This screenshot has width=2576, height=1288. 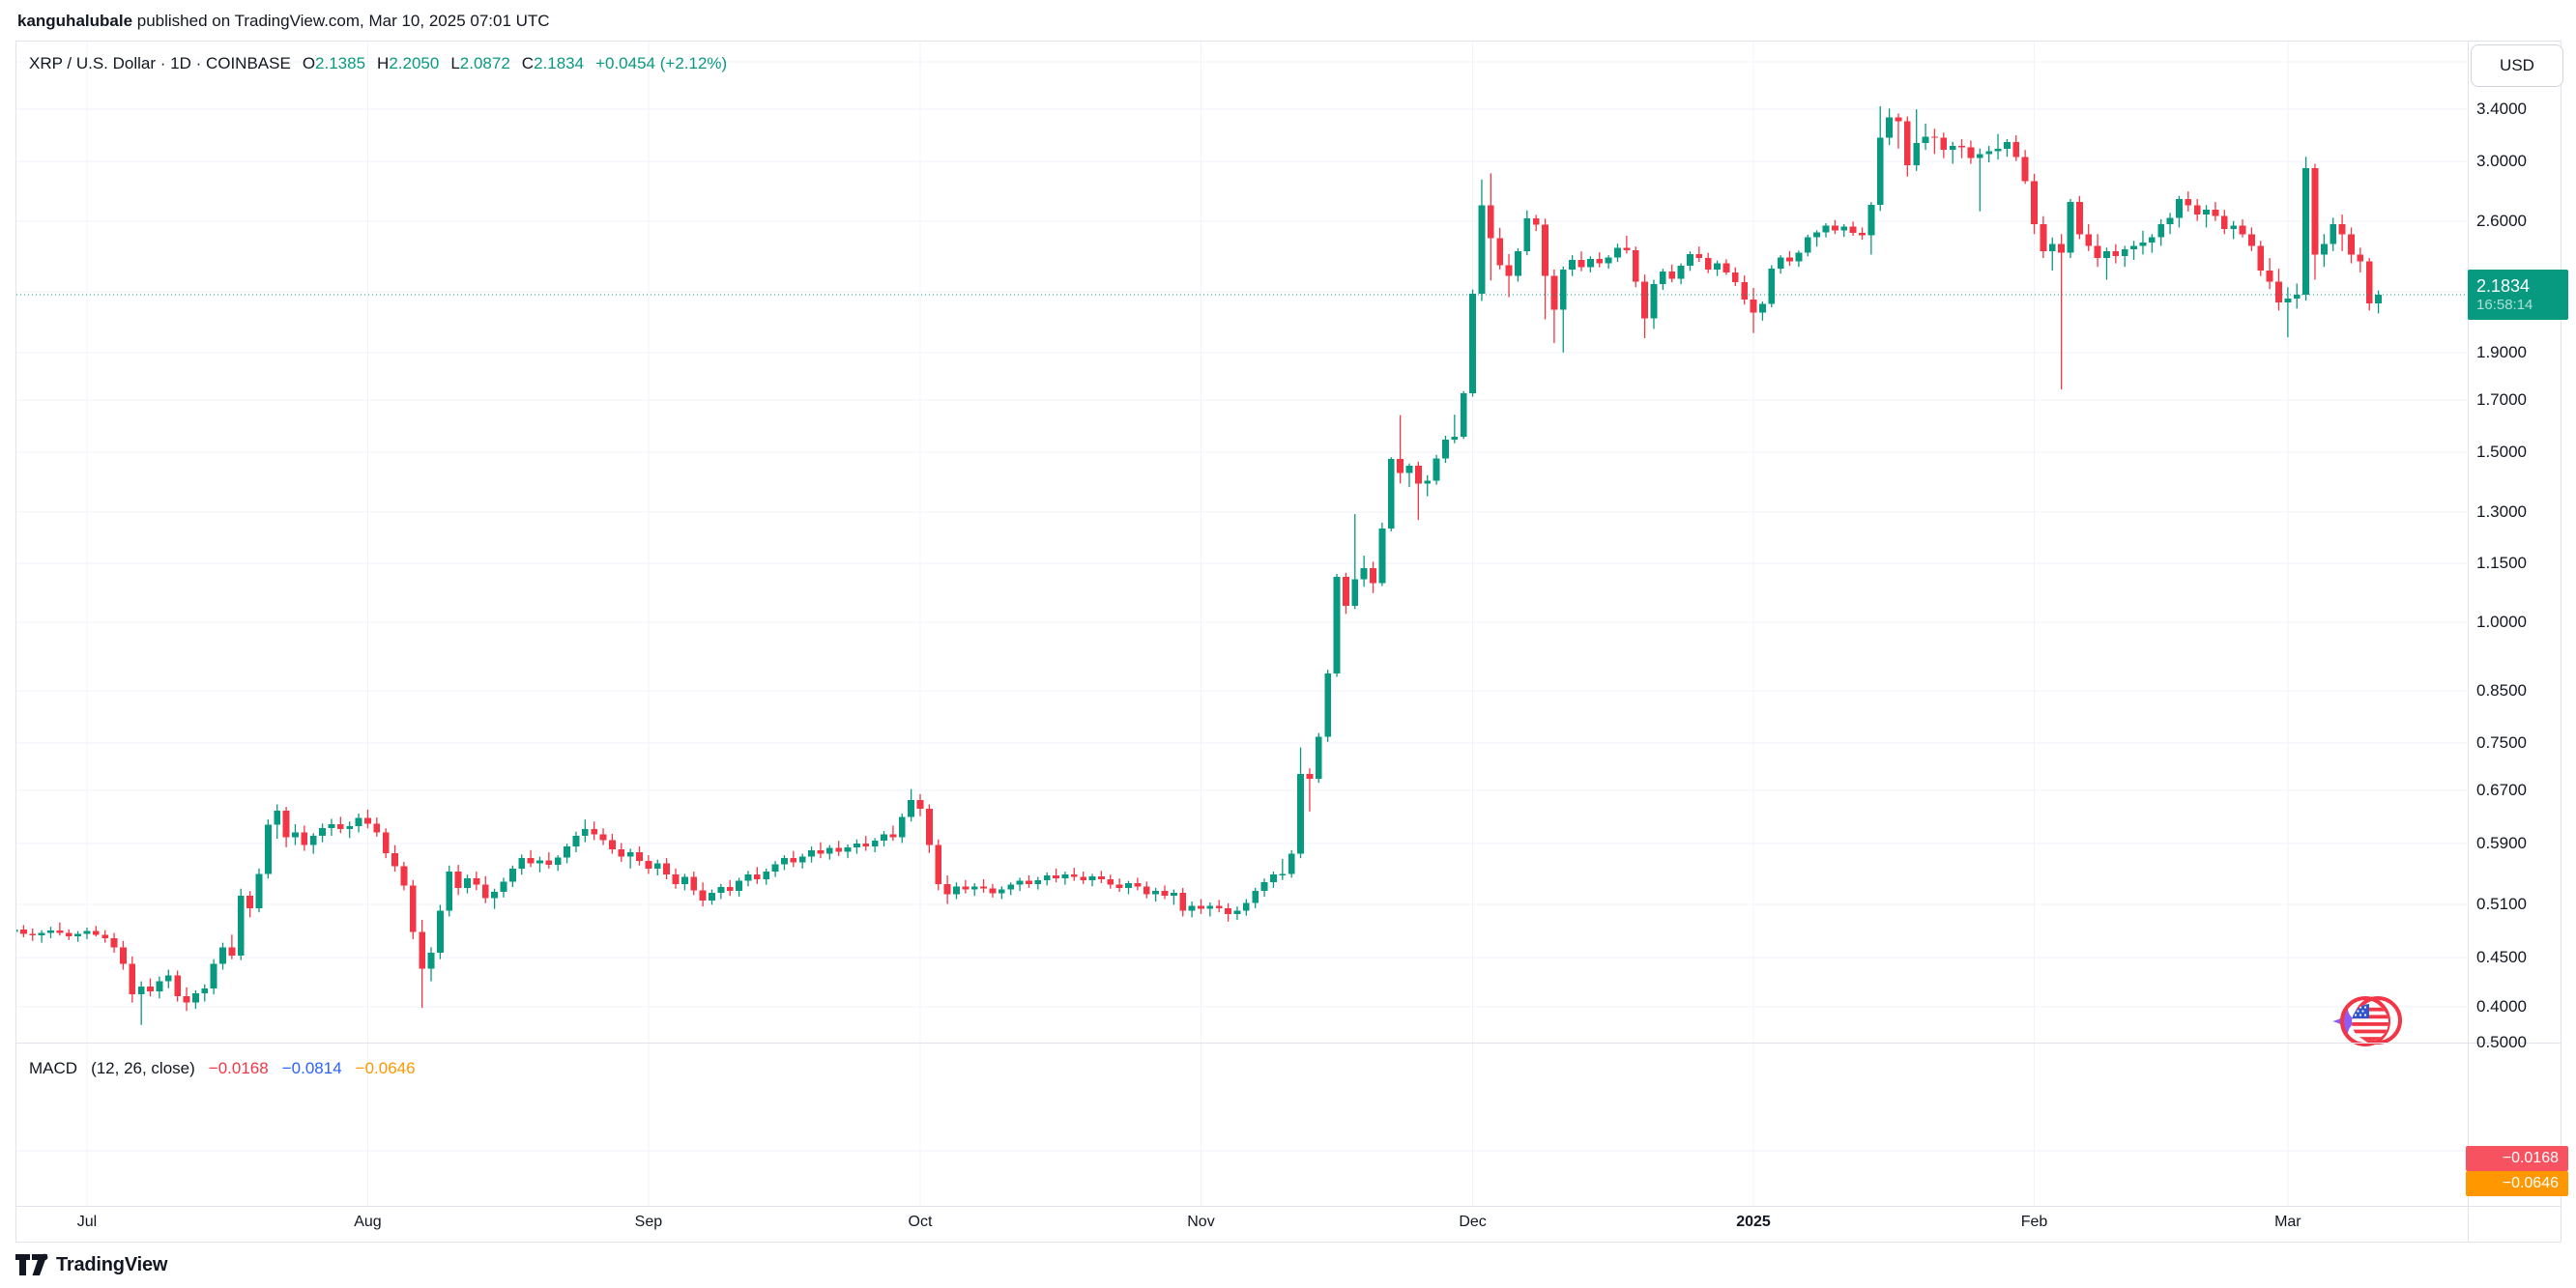 What do you see at coordinates (2501, 400) in the screenshot?
I see `price-axis-label: 1.7000` at bounding box center [2501, 400].